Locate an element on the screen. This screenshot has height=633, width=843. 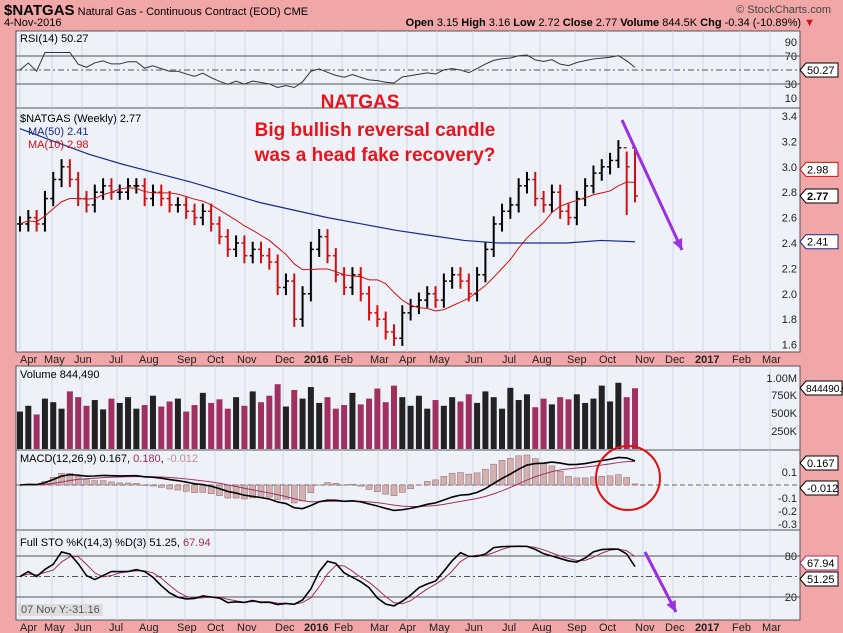
price-label: $NATGAS (Weekly) 2.77 is located at coordinates (81, 119).